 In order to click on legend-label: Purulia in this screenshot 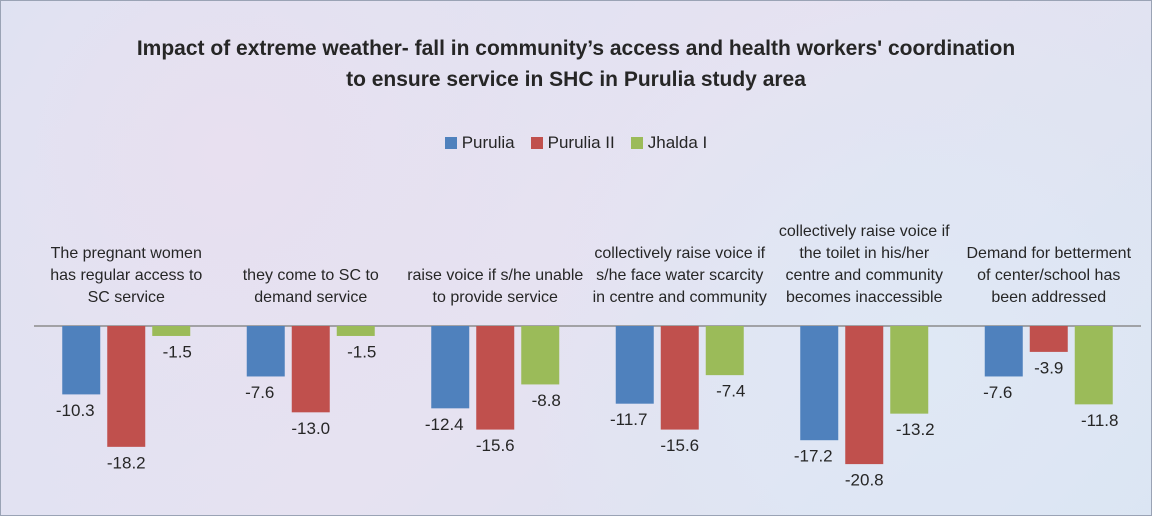, I will do `click(488, 142)`.